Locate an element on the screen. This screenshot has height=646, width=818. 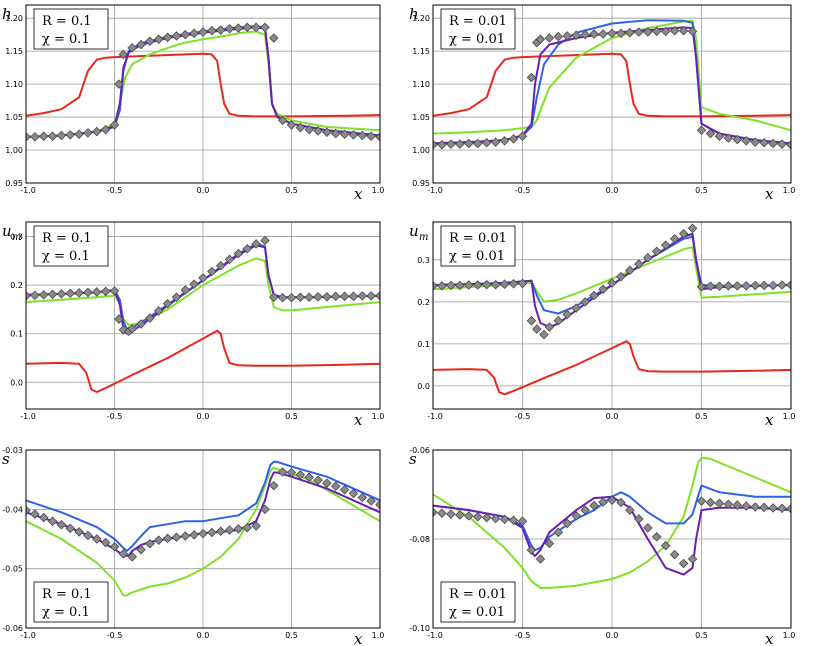
y-tick-label: 0.95 is located at coordinates (421, 183).